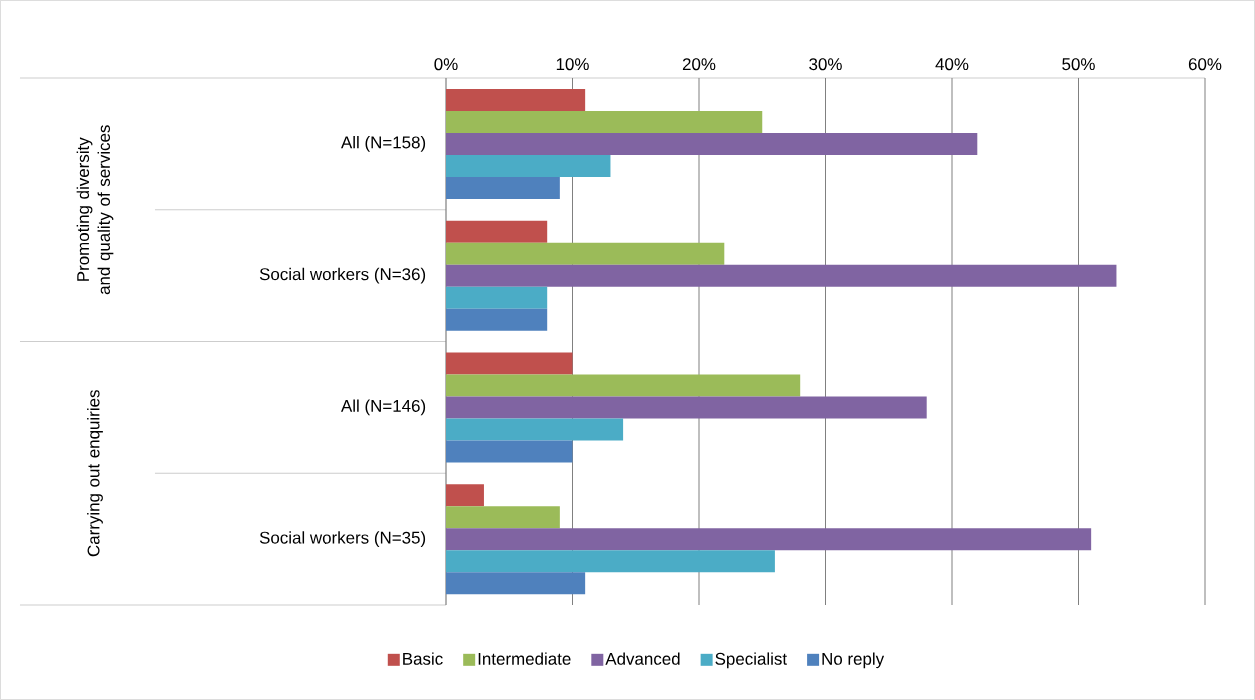 The height and width of the screenshot is (700, 1255). What do you see at coordinates (853, 660) in the screenshot?
I see `legend-label: No reply` at bounding box center [853, 660].